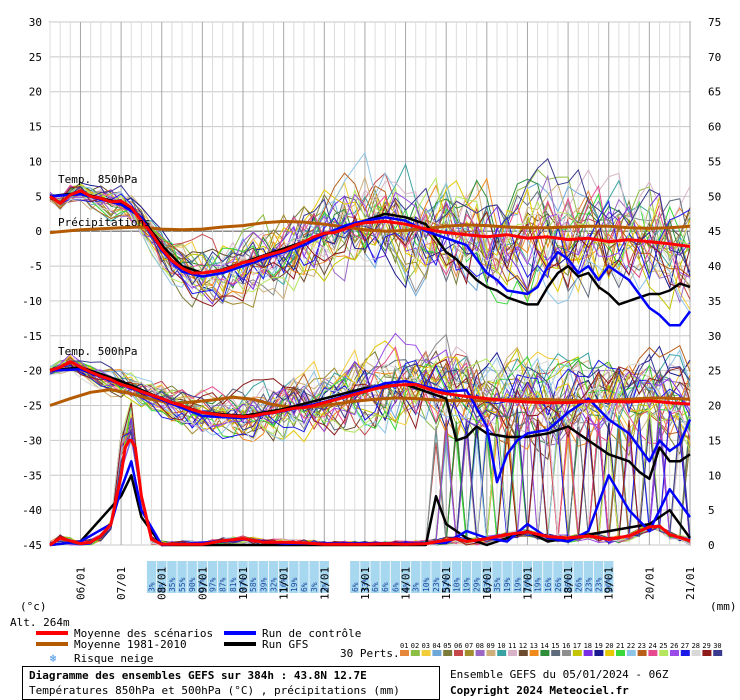  Describe the element at coordinates (598, 646) in the screenshot. I see `member-number: 19` at that location.